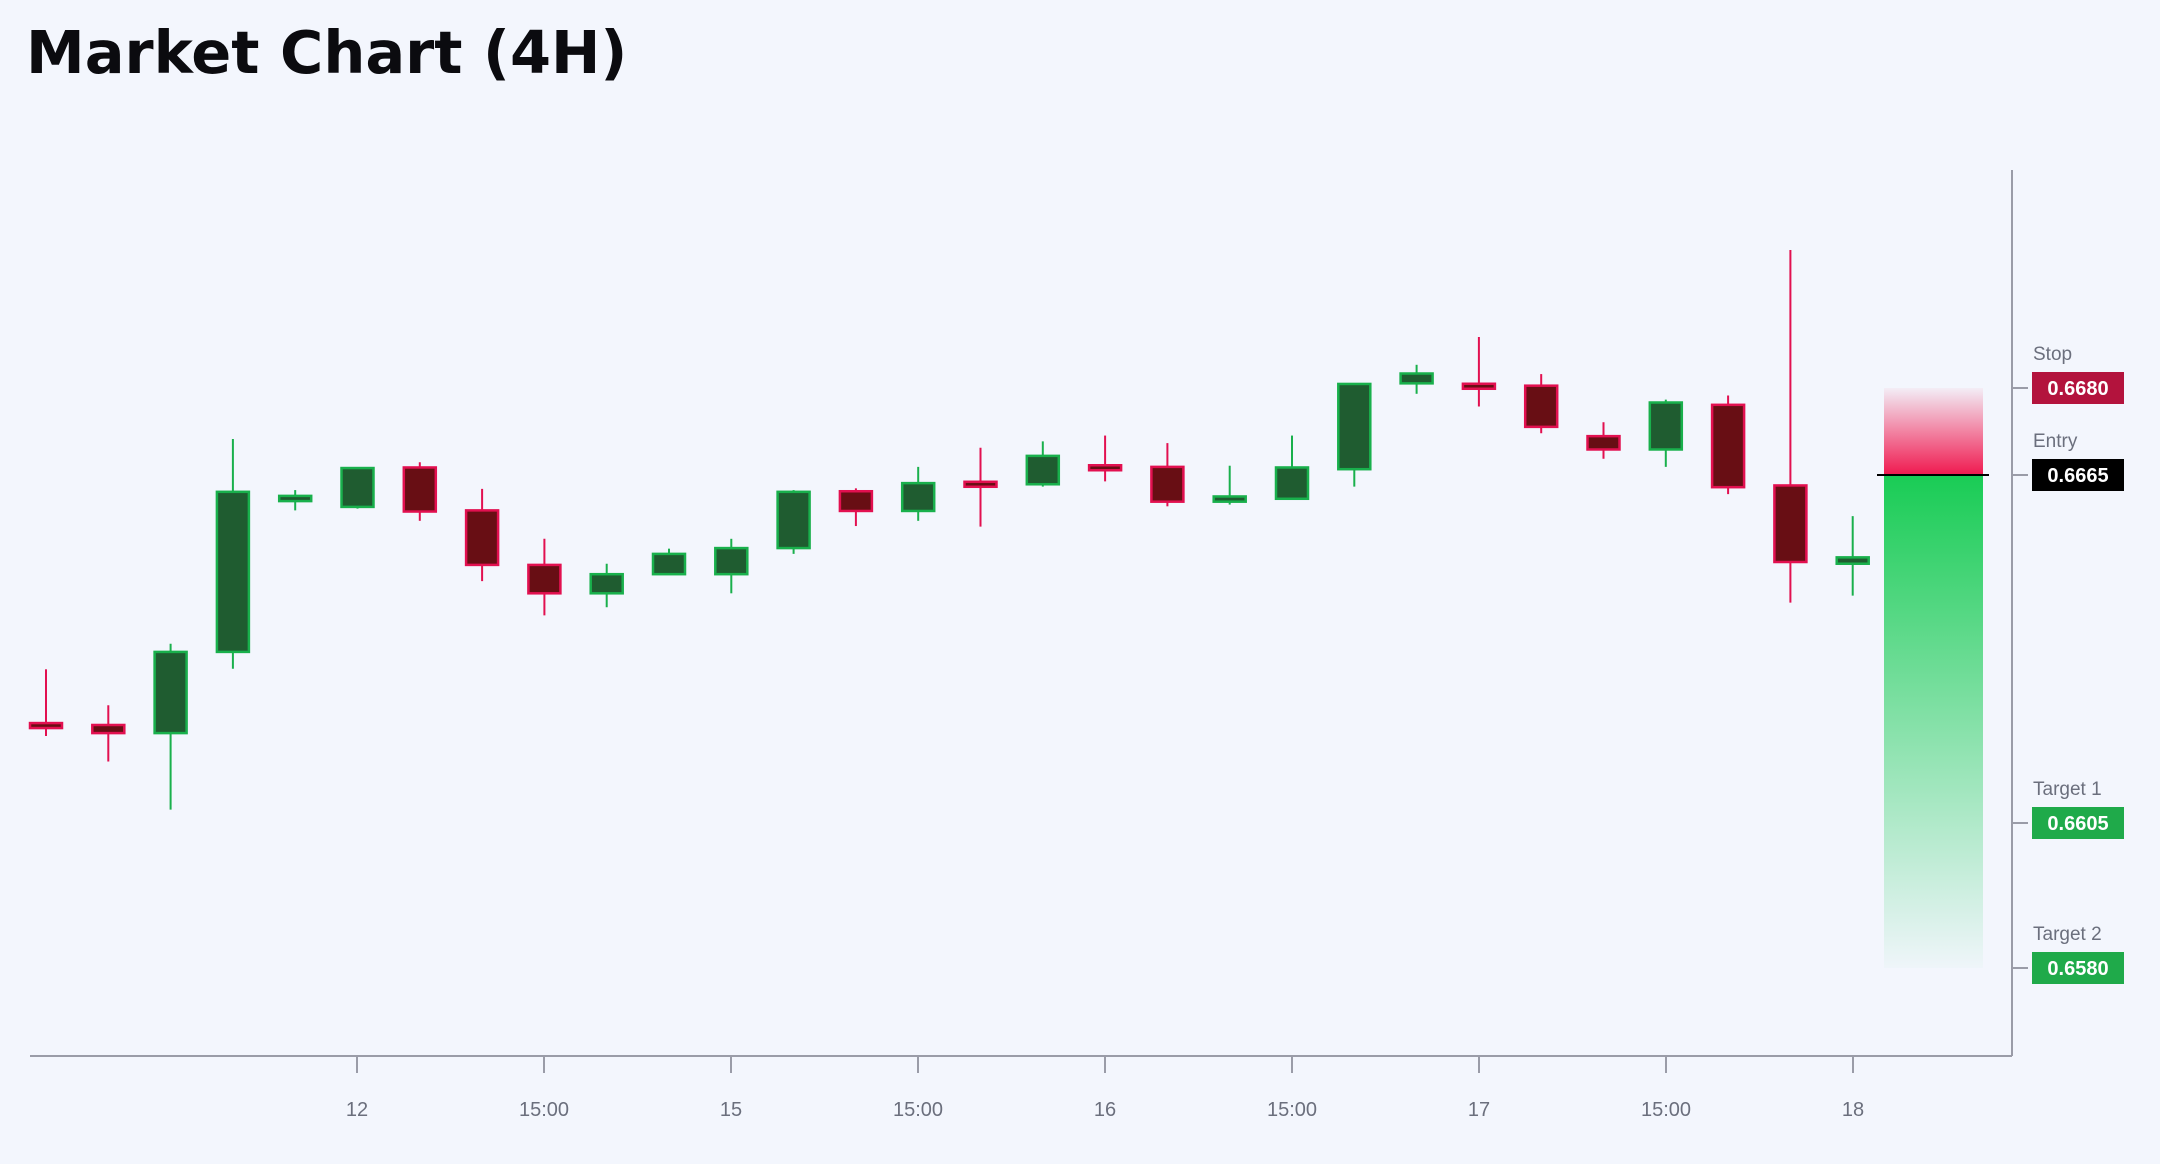  I want to click on level-stop: 0.6680 Stop, so click(2068, 374).